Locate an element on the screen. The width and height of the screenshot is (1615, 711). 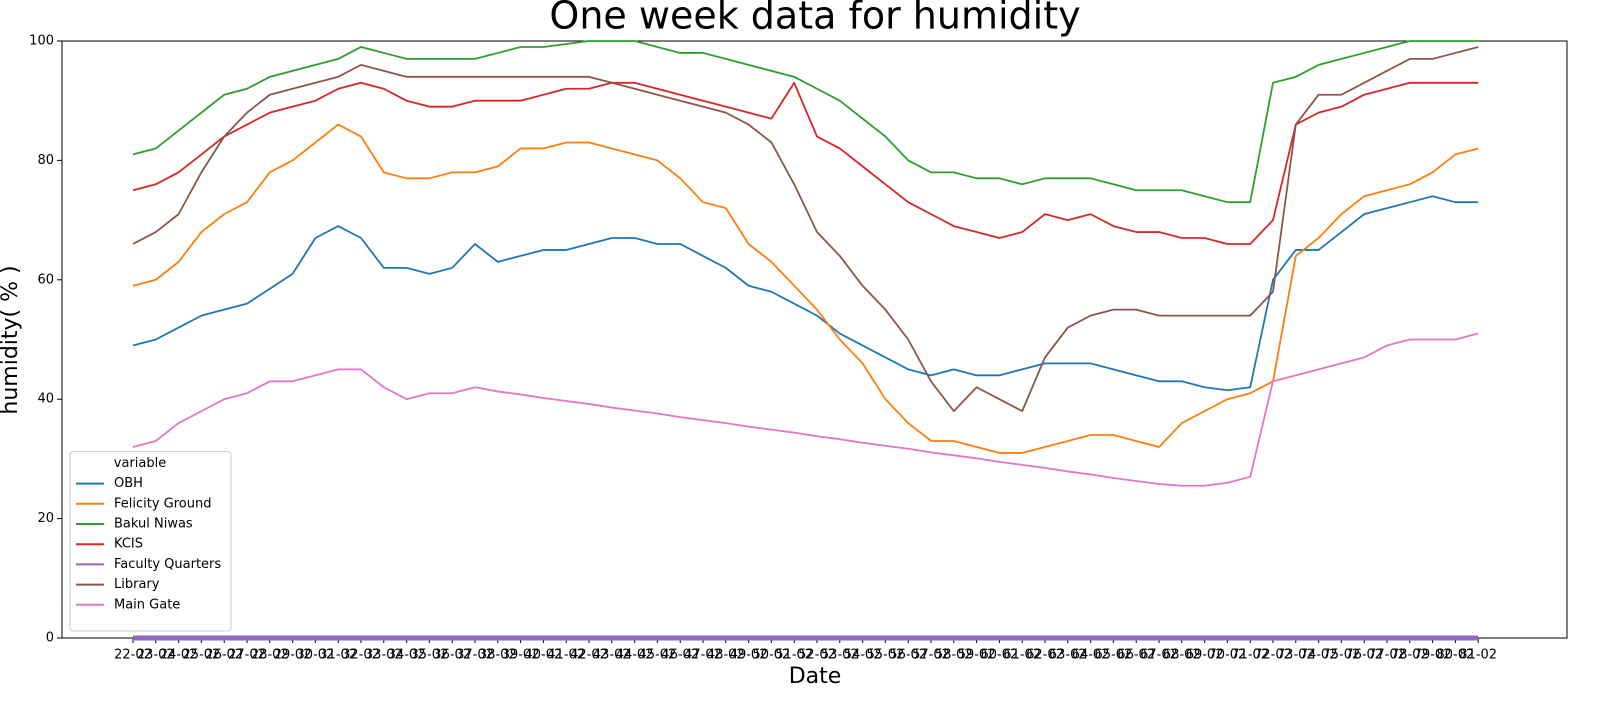
legend-label: Bakul Niwas is located at coordinates (153, 524).